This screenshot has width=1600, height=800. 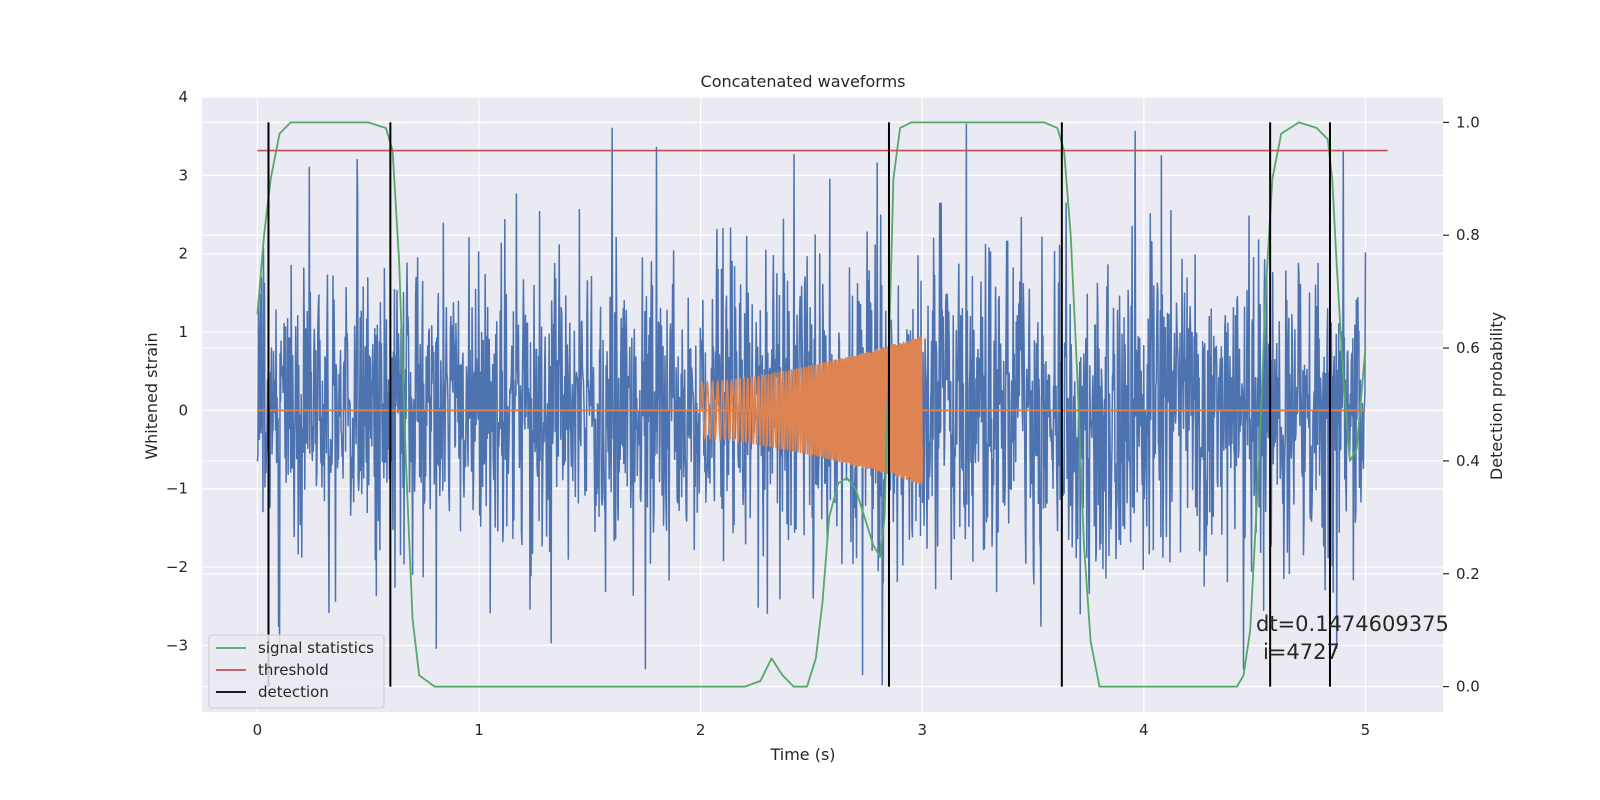 What do you see at coordinates (293, 692) in the screenshot?
I see `legend-label-detection: detection` at bounding box center [293, 692].